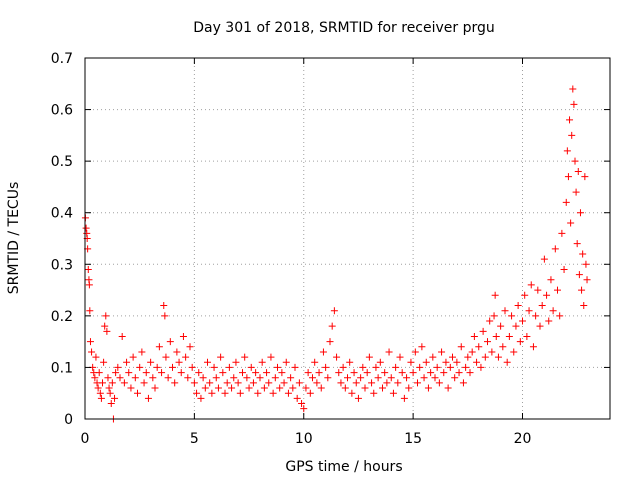 This screenshot has width=640, height=480. What do you see at coordinates (62, 265) in the screenshot?
I see `y-tick-label: 0.3` at bounding box center [62, 265].